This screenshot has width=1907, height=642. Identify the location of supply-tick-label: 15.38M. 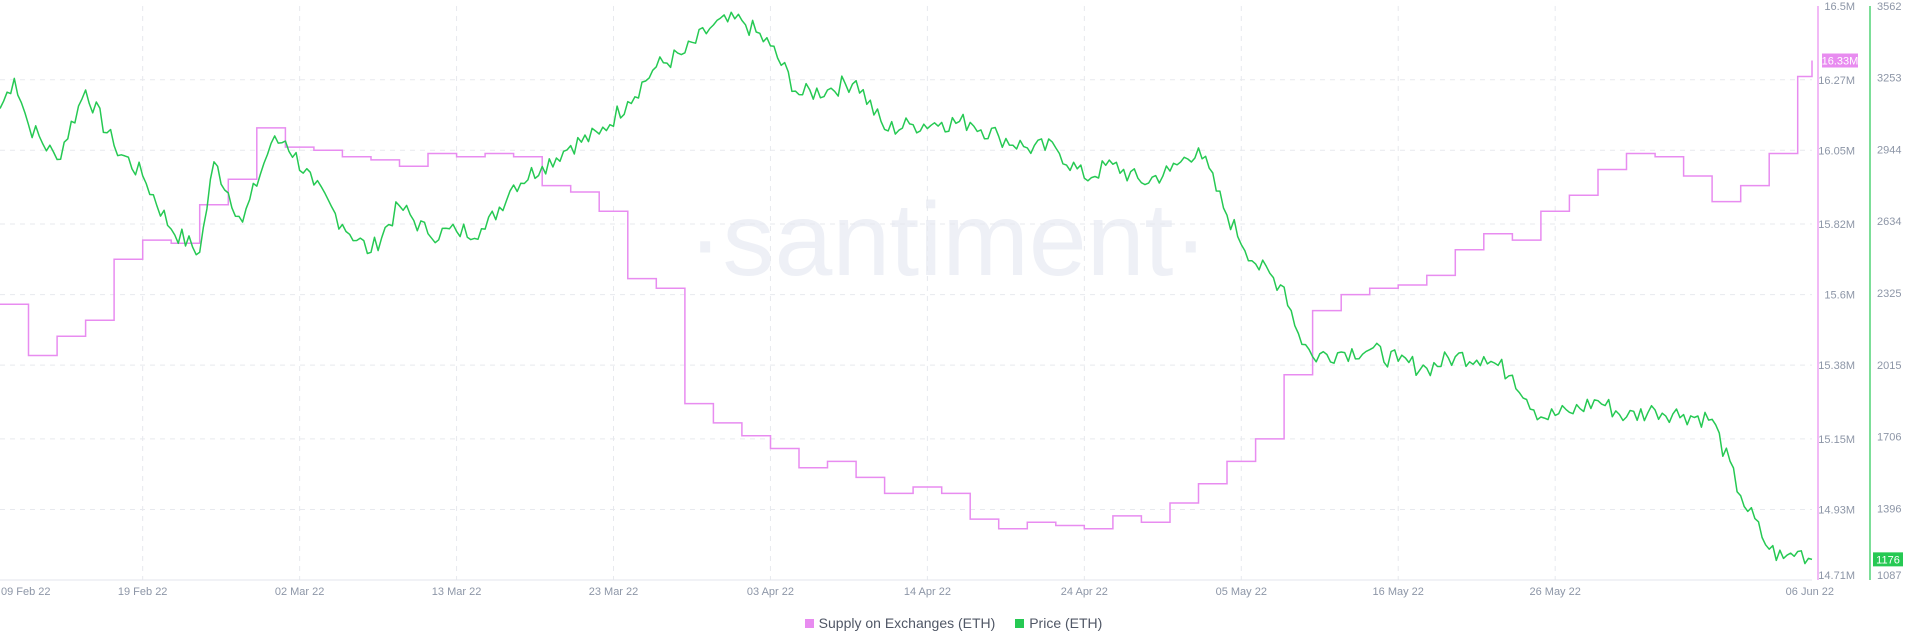
(1836, 366).